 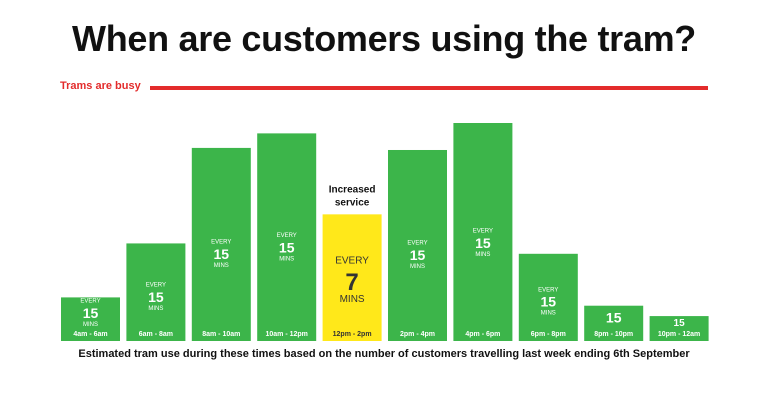 I want to click on increased-service-annotation: Increased, so click(x=352, y=189).